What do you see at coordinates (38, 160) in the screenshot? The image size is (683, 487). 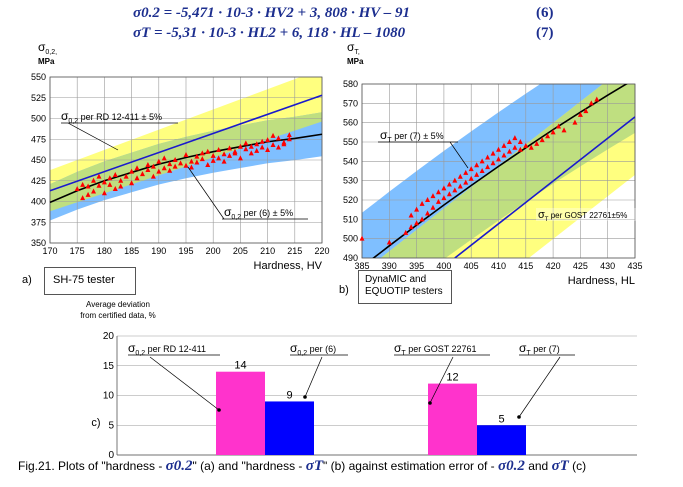 I see `y-tick-label-a: 450` at bounding box center [38, 160].